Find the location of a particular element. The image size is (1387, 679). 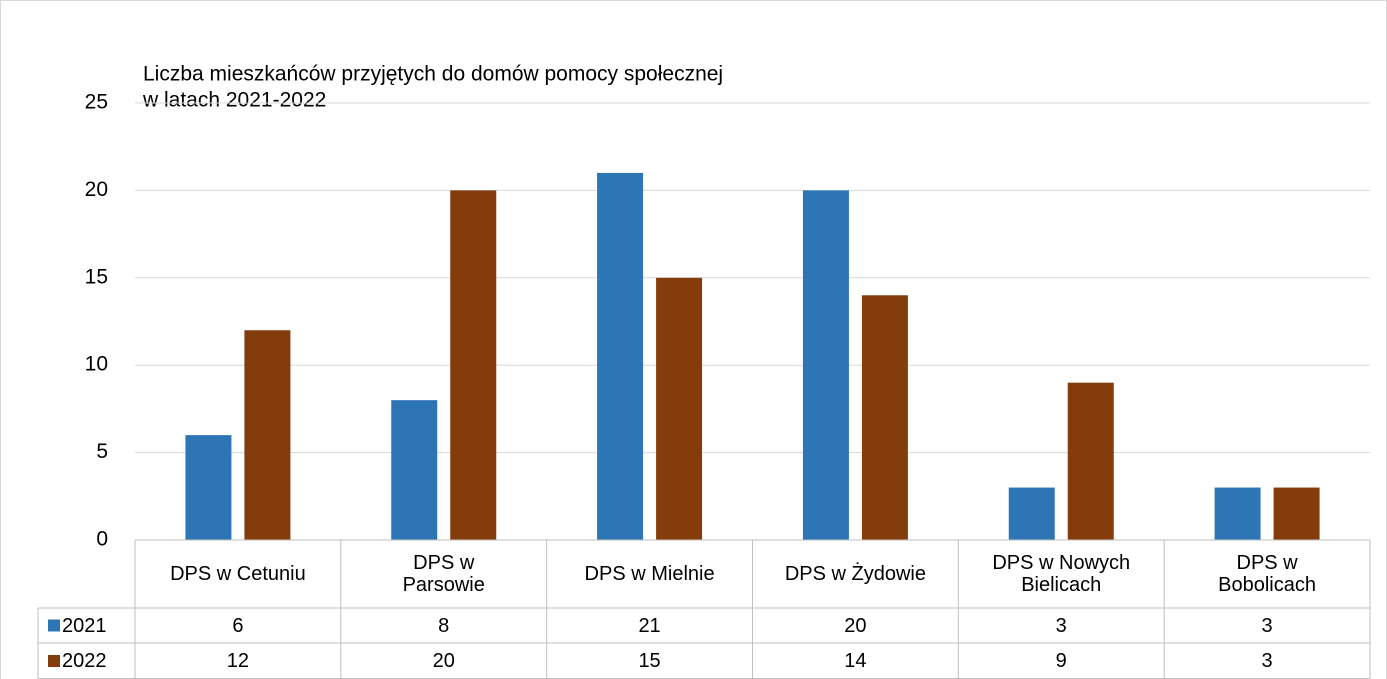

x-tick-label-text: DPS w Nowych Bielicach is located at coordinates (1061, 574).